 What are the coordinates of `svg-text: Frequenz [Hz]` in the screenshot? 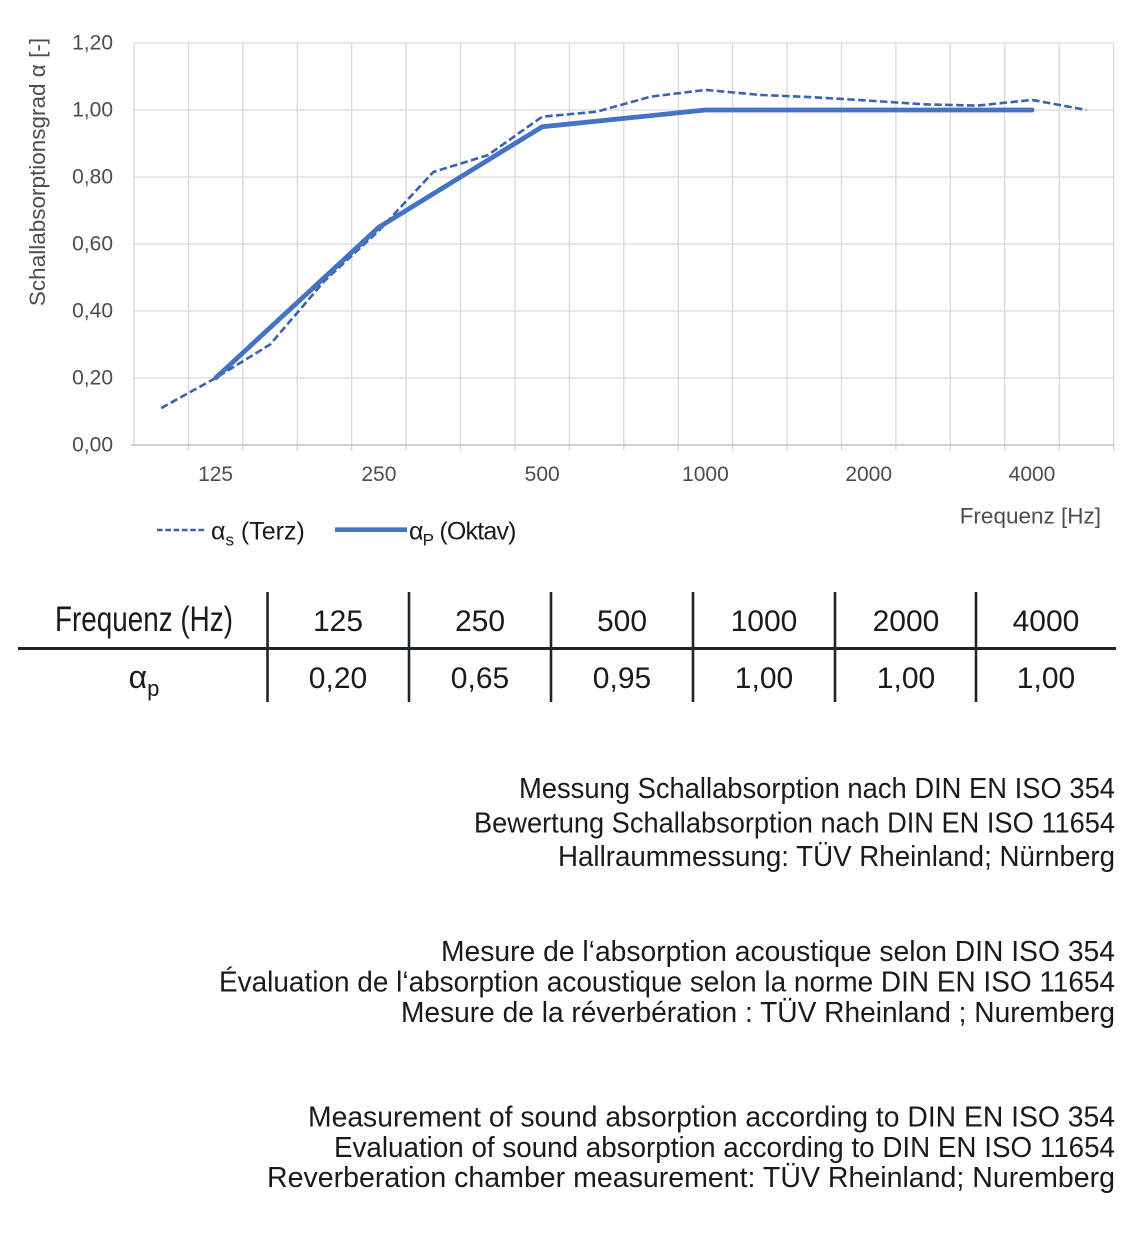 It's located at (1030, 516).